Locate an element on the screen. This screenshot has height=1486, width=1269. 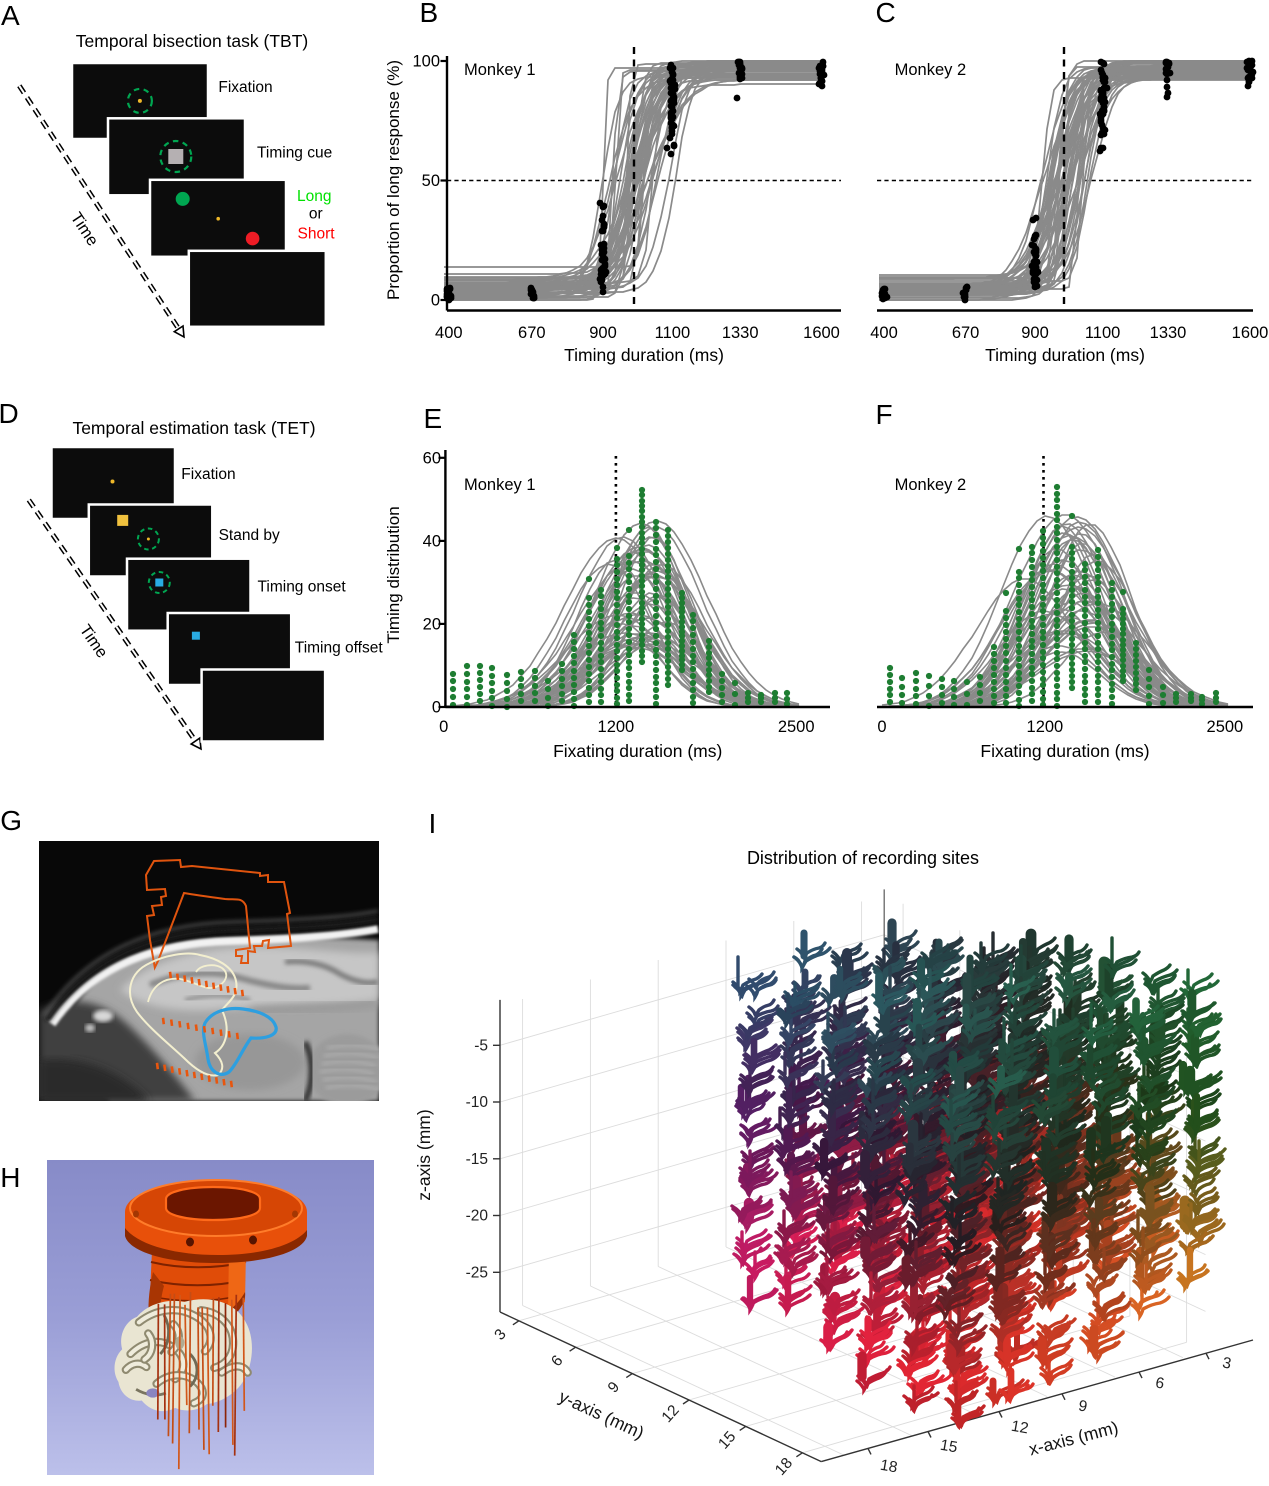
svg-text: or is located at coordinates (316, 214).